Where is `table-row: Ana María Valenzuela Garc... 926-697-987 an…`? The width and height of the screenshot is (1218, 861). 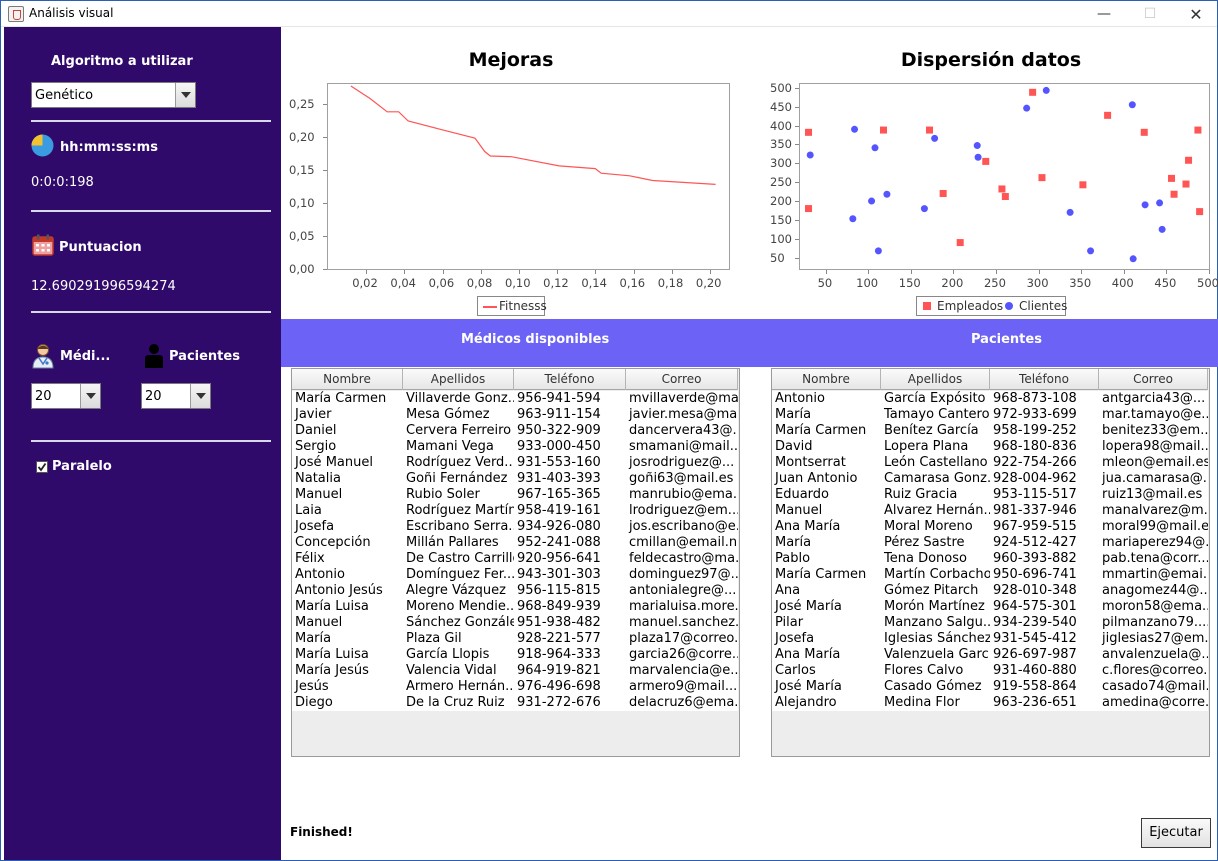
table-row: Ana María Valenzuela Garc... 926-697-987 an… is located at coordinates (990, 655).